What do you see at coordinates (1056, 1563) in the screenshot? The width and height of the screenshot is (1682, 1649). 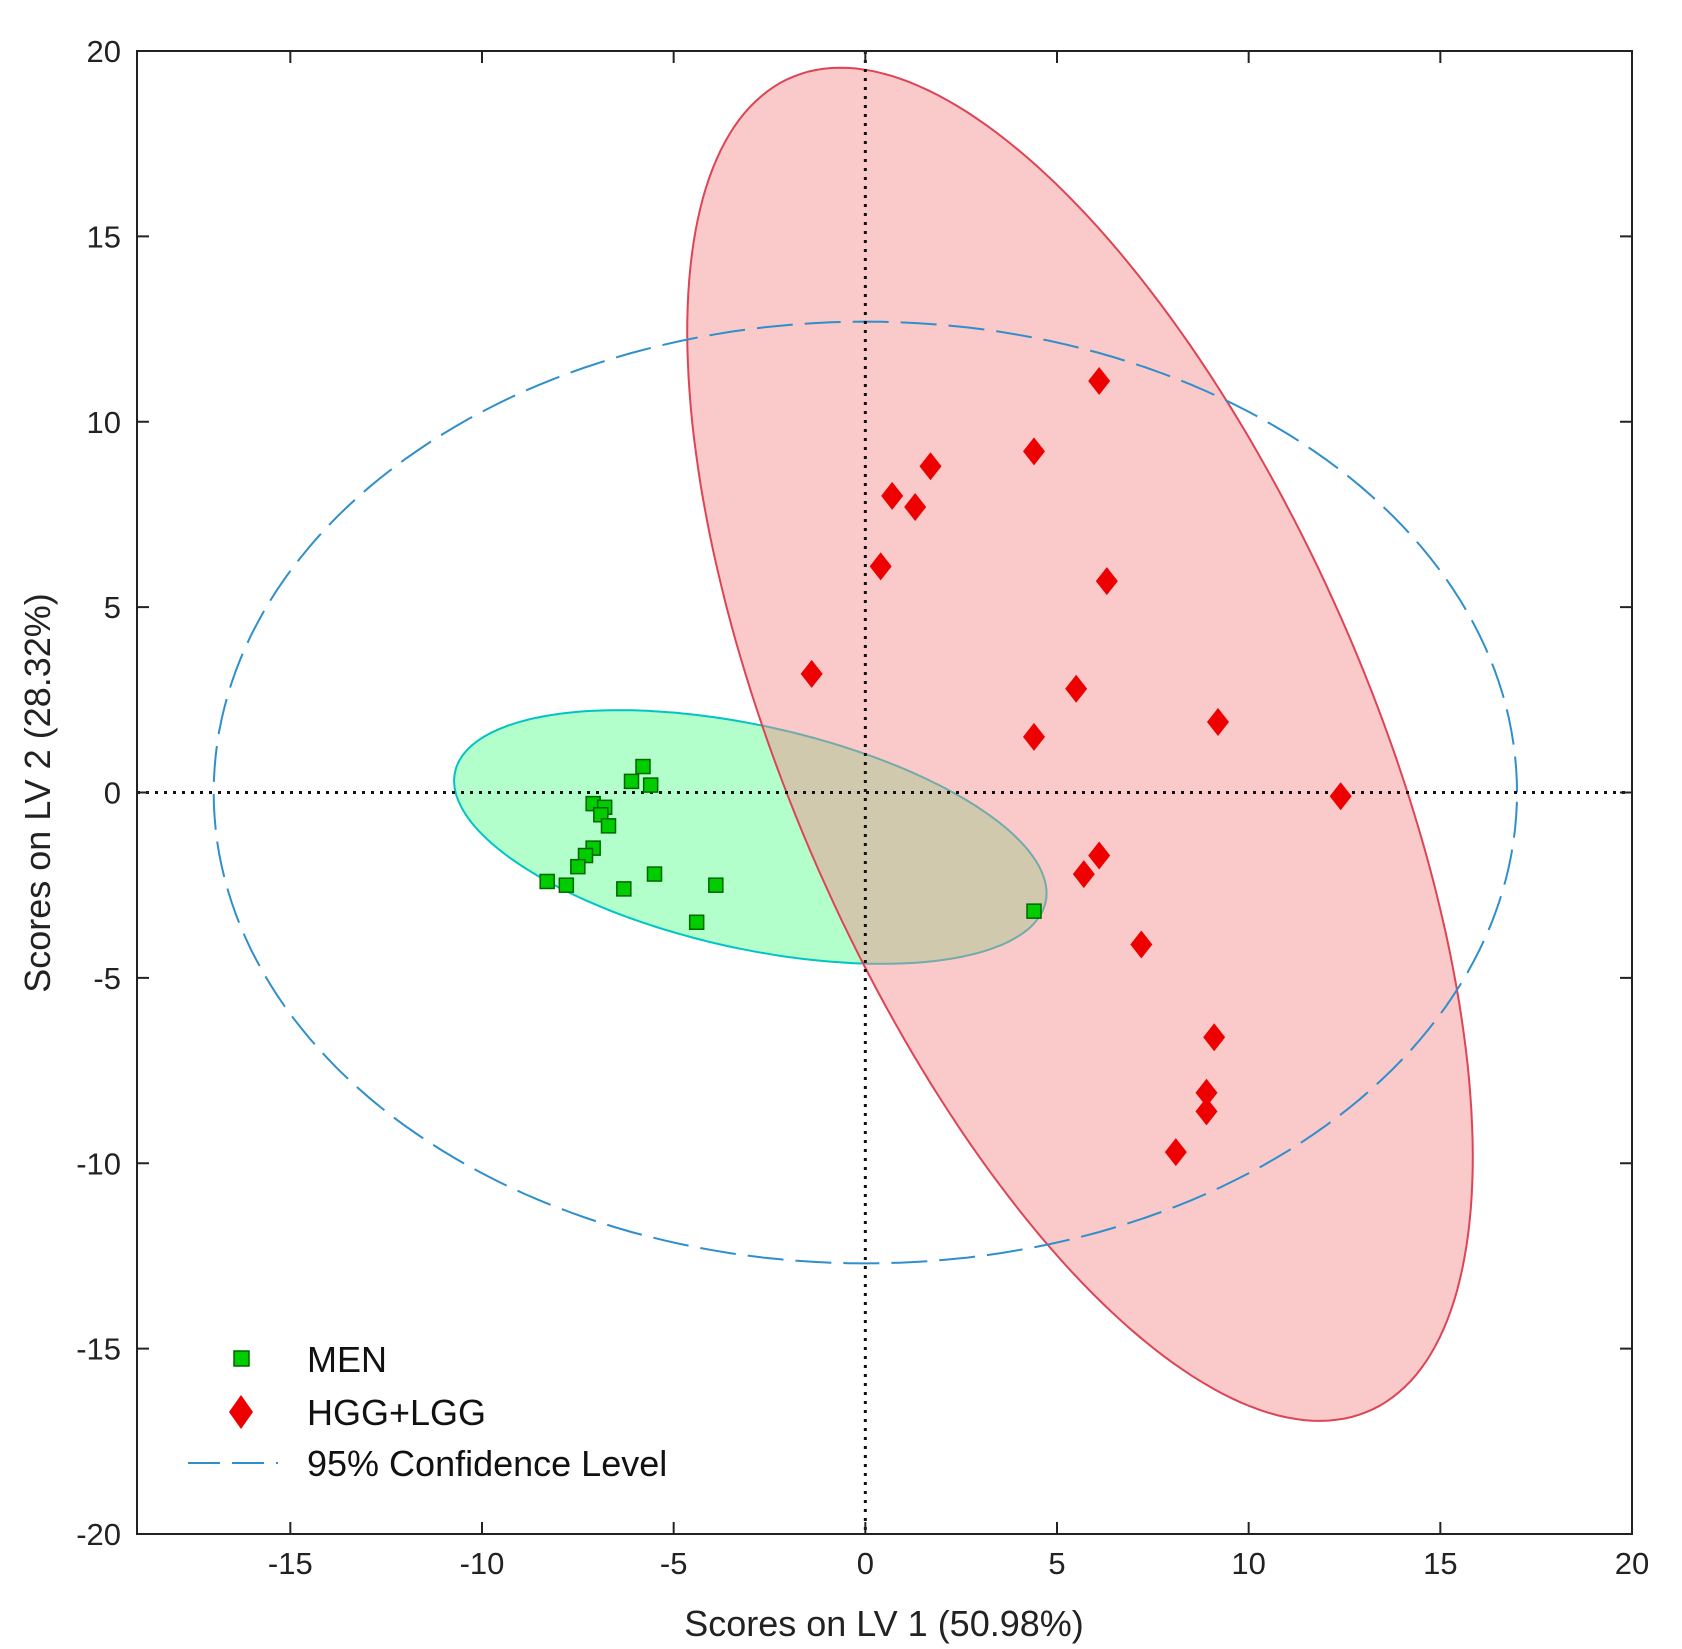 I see `x-tick-label: 5` at bounding box center [1056, 1563].